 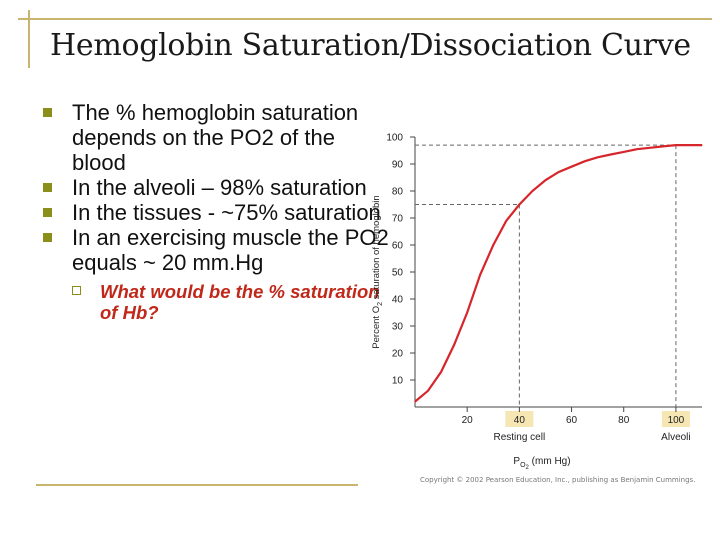 I want to click on y-axis-label: Percent O2 saturation of hemoglobin, so click(x=377, y=271).